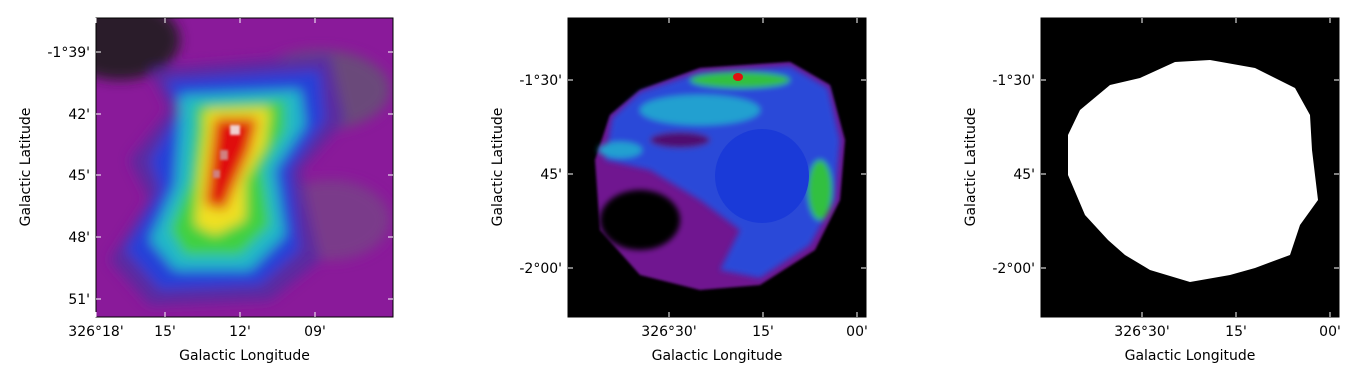 Image resolution: width=1370 pixels, height=380 pixels. What do you see at coordinates (68, 53) in the screenshot?
I see `y-tick-label: -1°39'` at bounding box center [68, 53].